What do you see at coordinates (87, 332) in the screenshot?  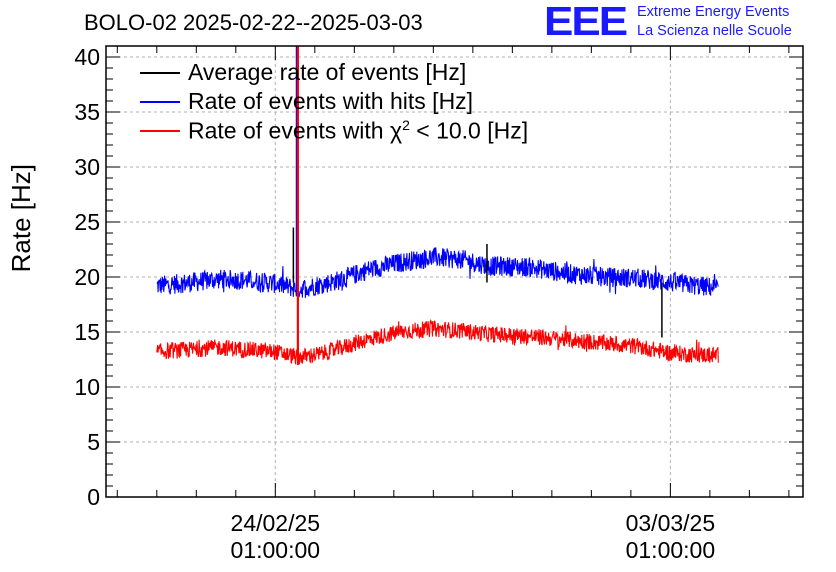 I see `y-tick-label: 15` at bounding box center [87, 332].